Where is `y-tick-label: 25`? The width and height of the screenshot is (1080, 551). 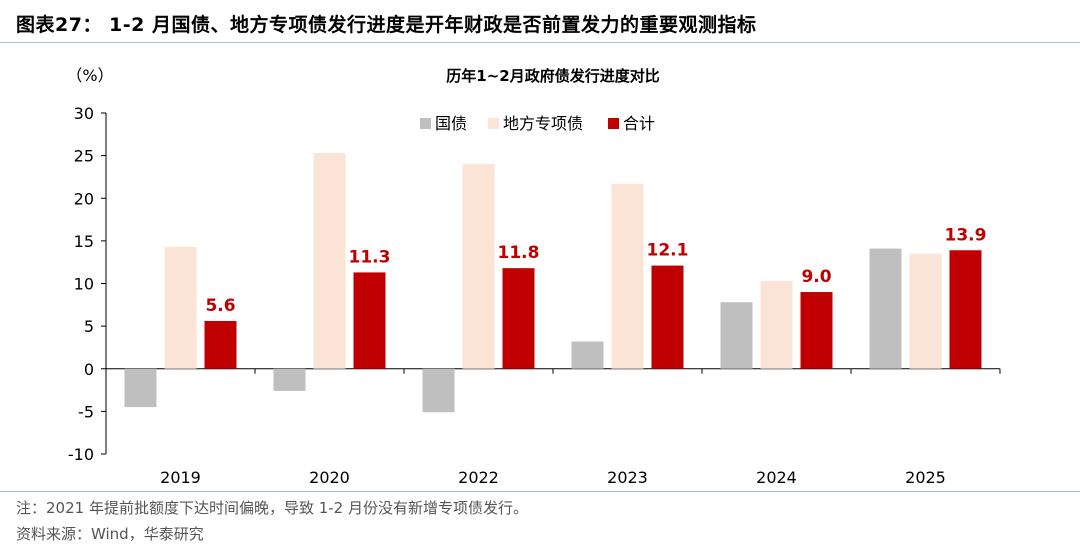 y-tick-label: 25 is located at coordinates (84, 156).